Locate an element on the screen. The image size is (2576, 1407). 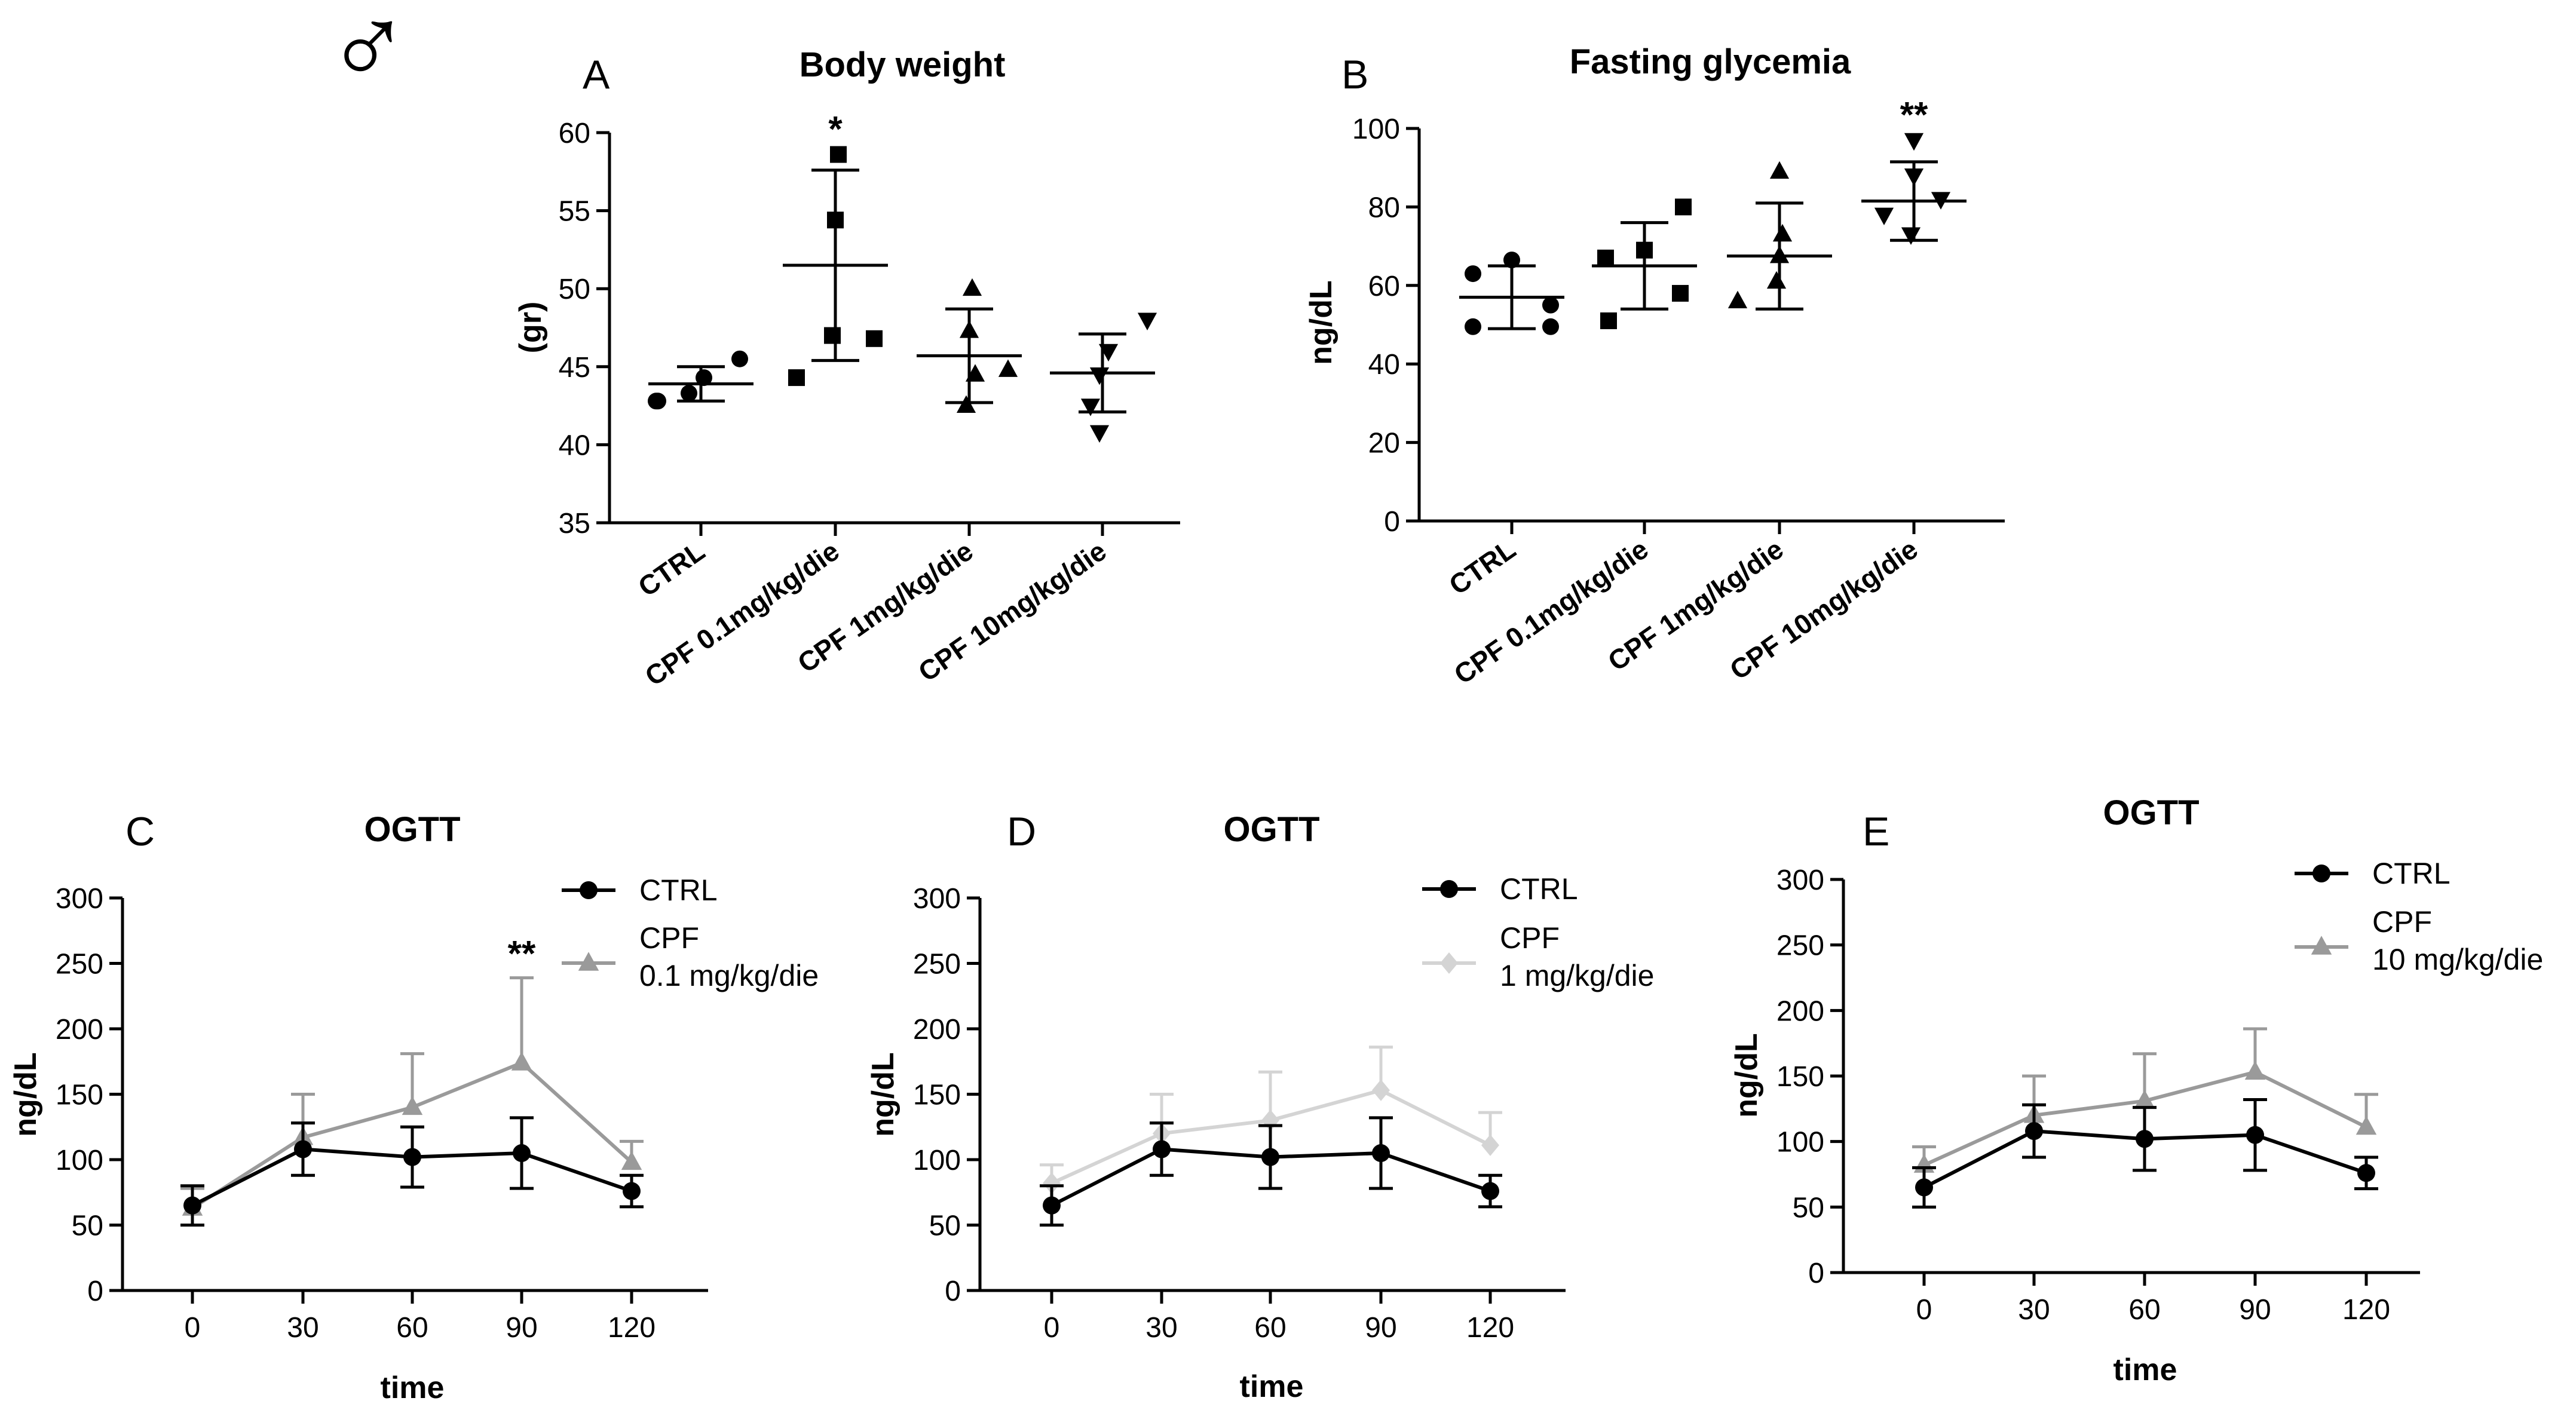
legend-label-cpf-dose: 10 mg/kg/die is located at coordinates (2457, 959).